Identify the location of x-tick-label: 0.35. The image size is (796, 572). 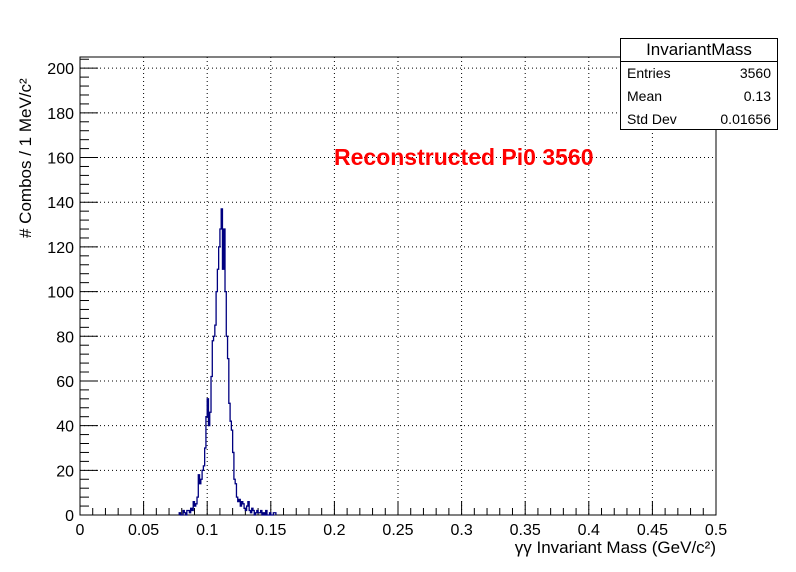
(525, 530).